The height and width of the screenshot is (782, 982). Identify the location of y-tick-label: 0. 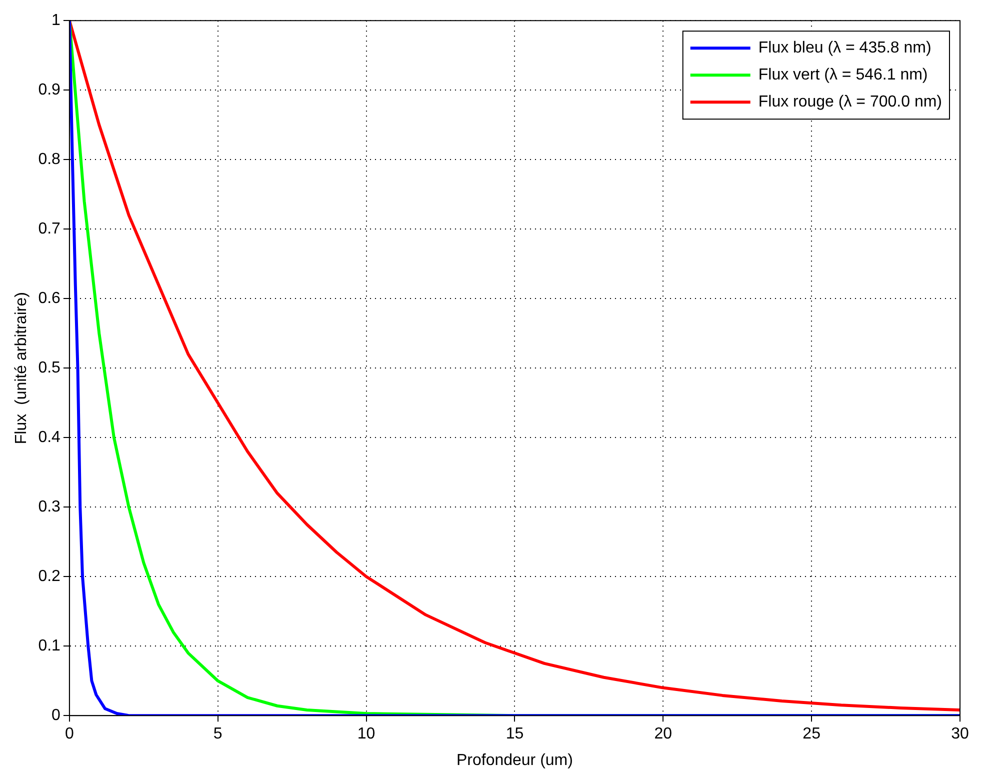
(56, 715).